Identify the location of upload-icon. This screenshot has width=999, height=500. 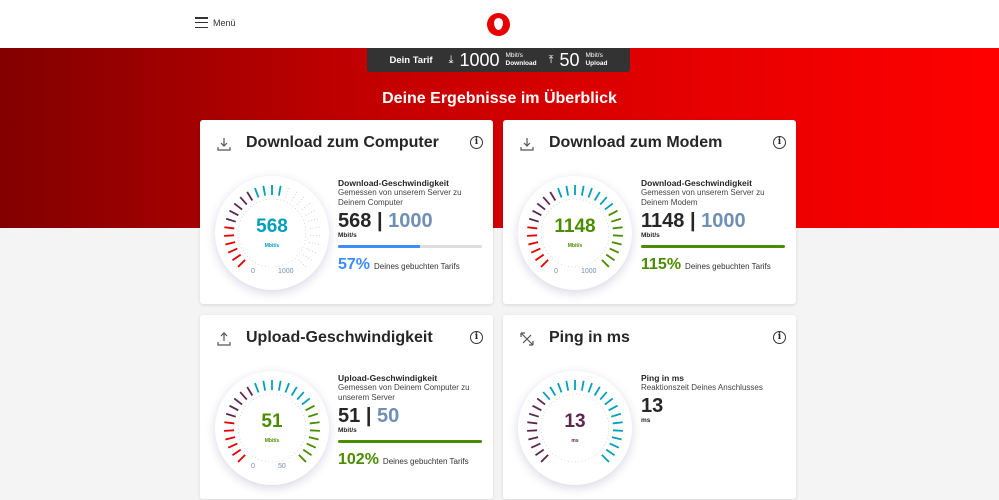
(224, 339).